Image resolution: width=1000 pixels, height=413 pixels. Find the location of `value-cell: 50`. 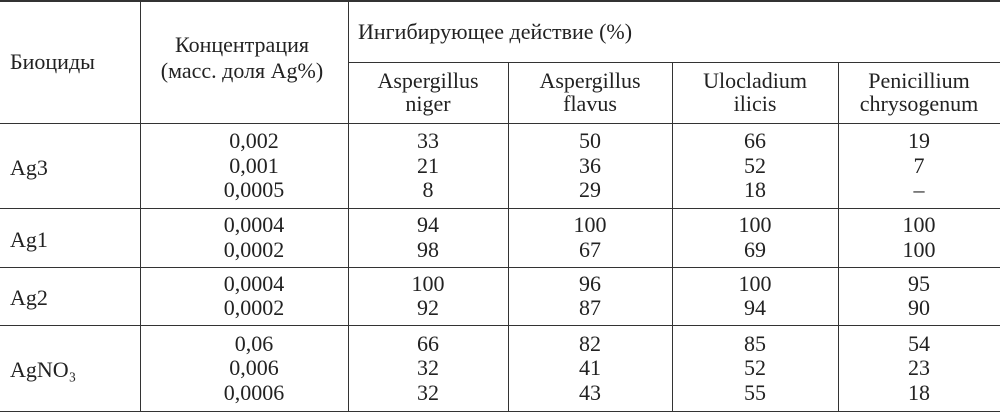

value-cell: 50 is located at coordinates (590, 140).